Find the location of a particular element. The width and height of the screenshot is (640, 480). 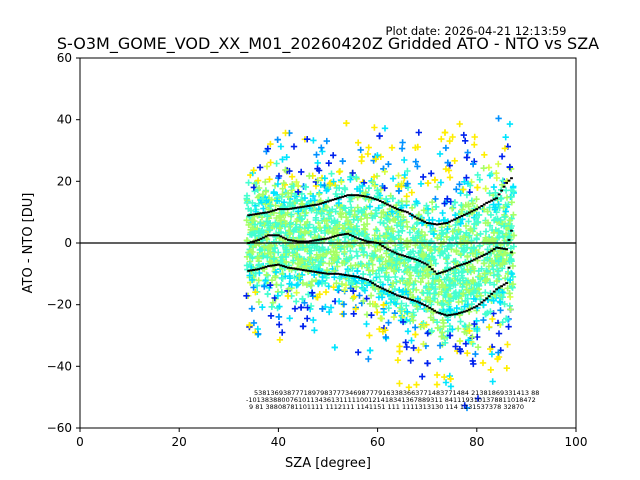

y-tick-label-0: 0 is located at coordinates (68, 243).